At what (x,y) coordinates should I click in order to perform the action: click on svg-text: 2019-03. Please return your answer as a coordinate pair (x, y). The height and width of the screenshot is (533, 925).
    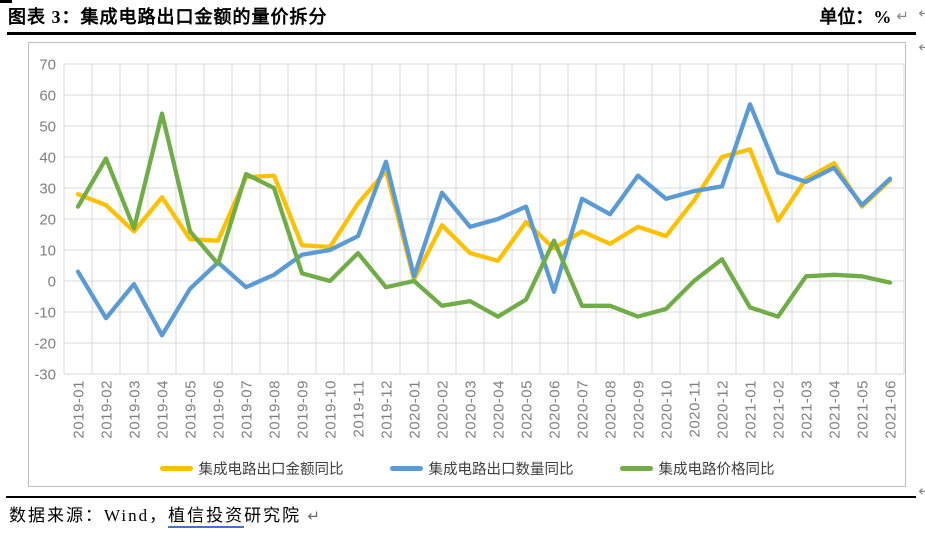
    Looking at the image, I should click on (135, 409).